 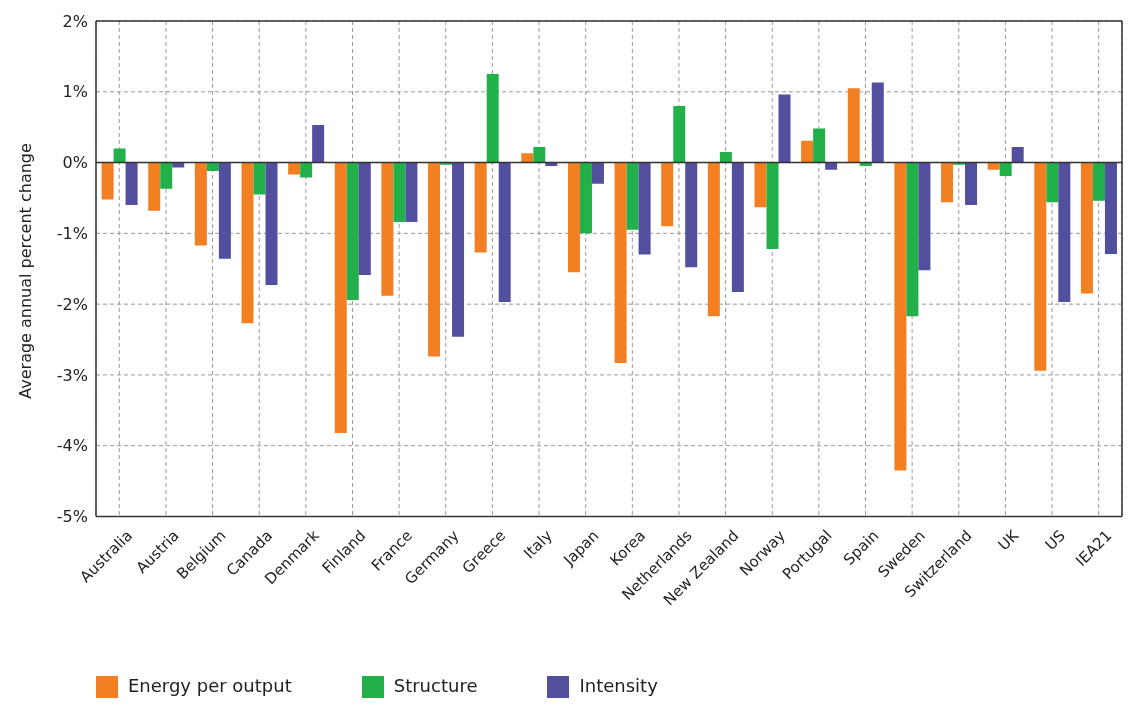 What do you see at coordinates (210, 685) in the screenshot?
I see `legend-label: Energy per output` at bounding box center [210, 685].